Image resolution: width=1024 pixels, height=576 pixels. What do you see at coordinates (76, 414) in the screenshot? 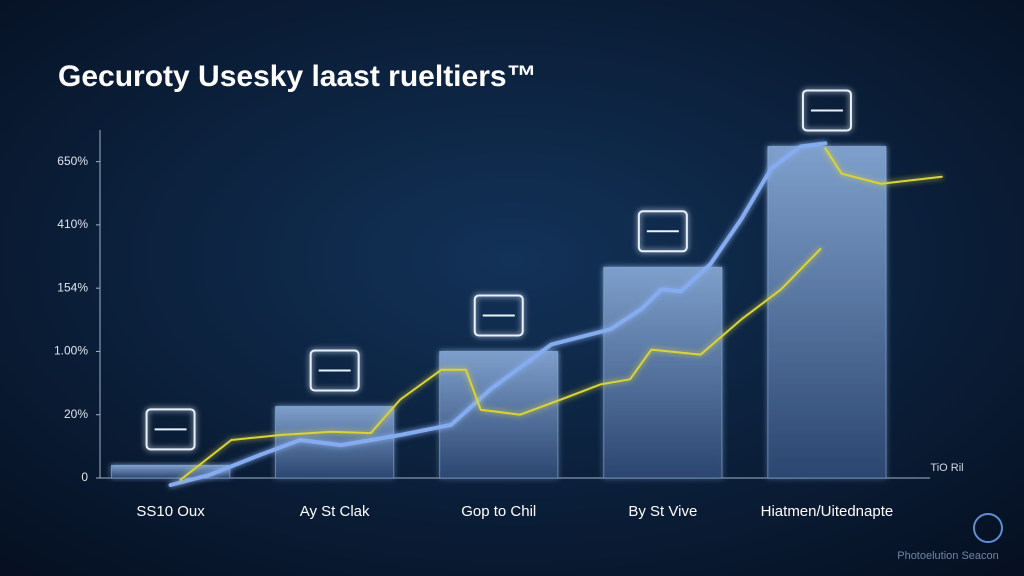
I see `y-tick-label: 20%` at bounding box center [76, 414].